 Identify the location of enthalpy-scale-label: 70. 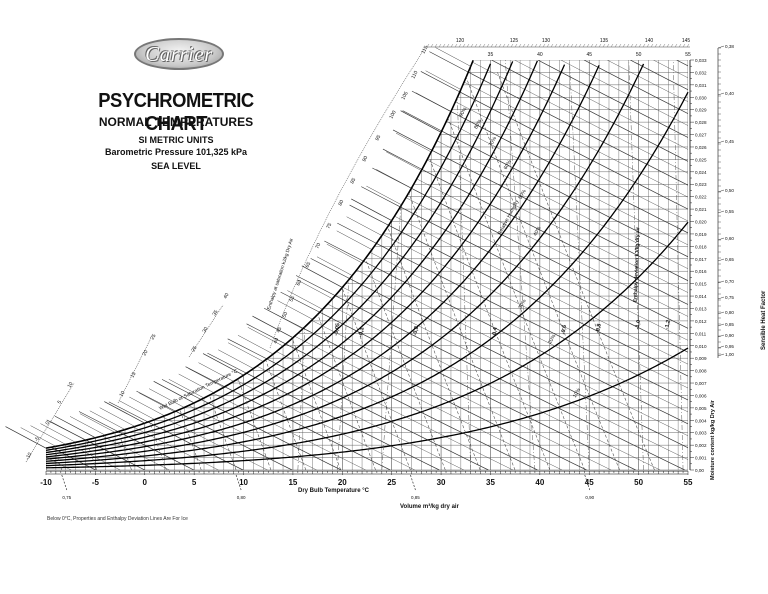
(318, 246).